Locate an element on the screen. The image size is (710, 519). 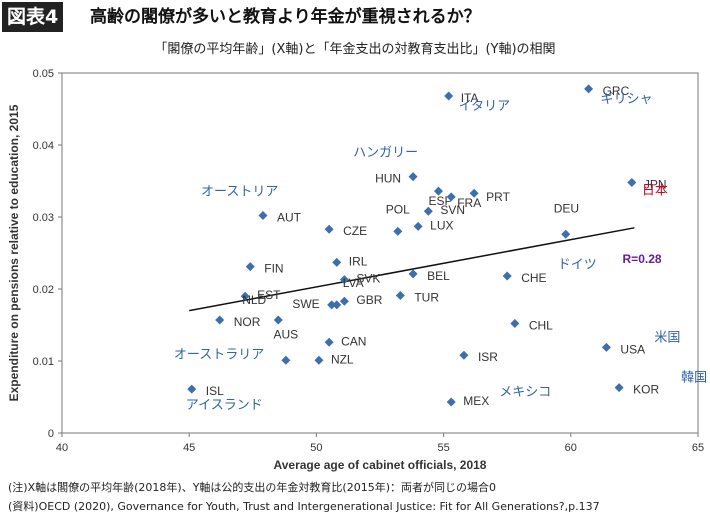
x-tick-label: 60 is located at coordinates (571, 448).